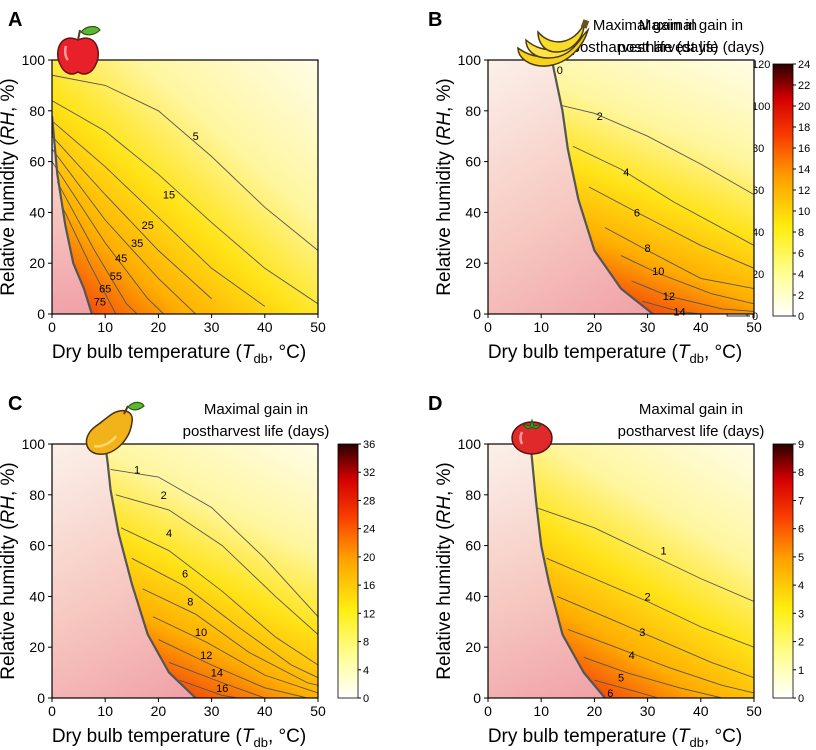 The height and width of the screenshot is (750, 816). Describe the element at coordinates (801, 699) in the screenshot. I see `colorbar-tick-label-D: 0` at that location.